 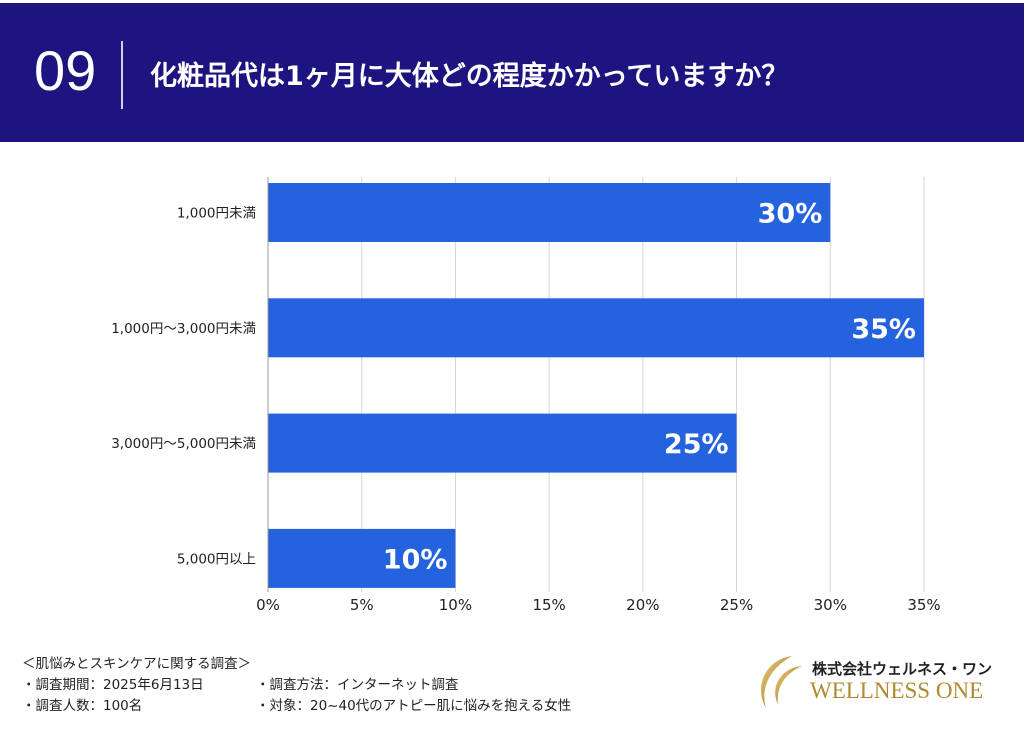 What do you see at coordinates (216, 559) in the screenshot?
I see `category-label: 5,000円以上` at bounding box center [216, 559].